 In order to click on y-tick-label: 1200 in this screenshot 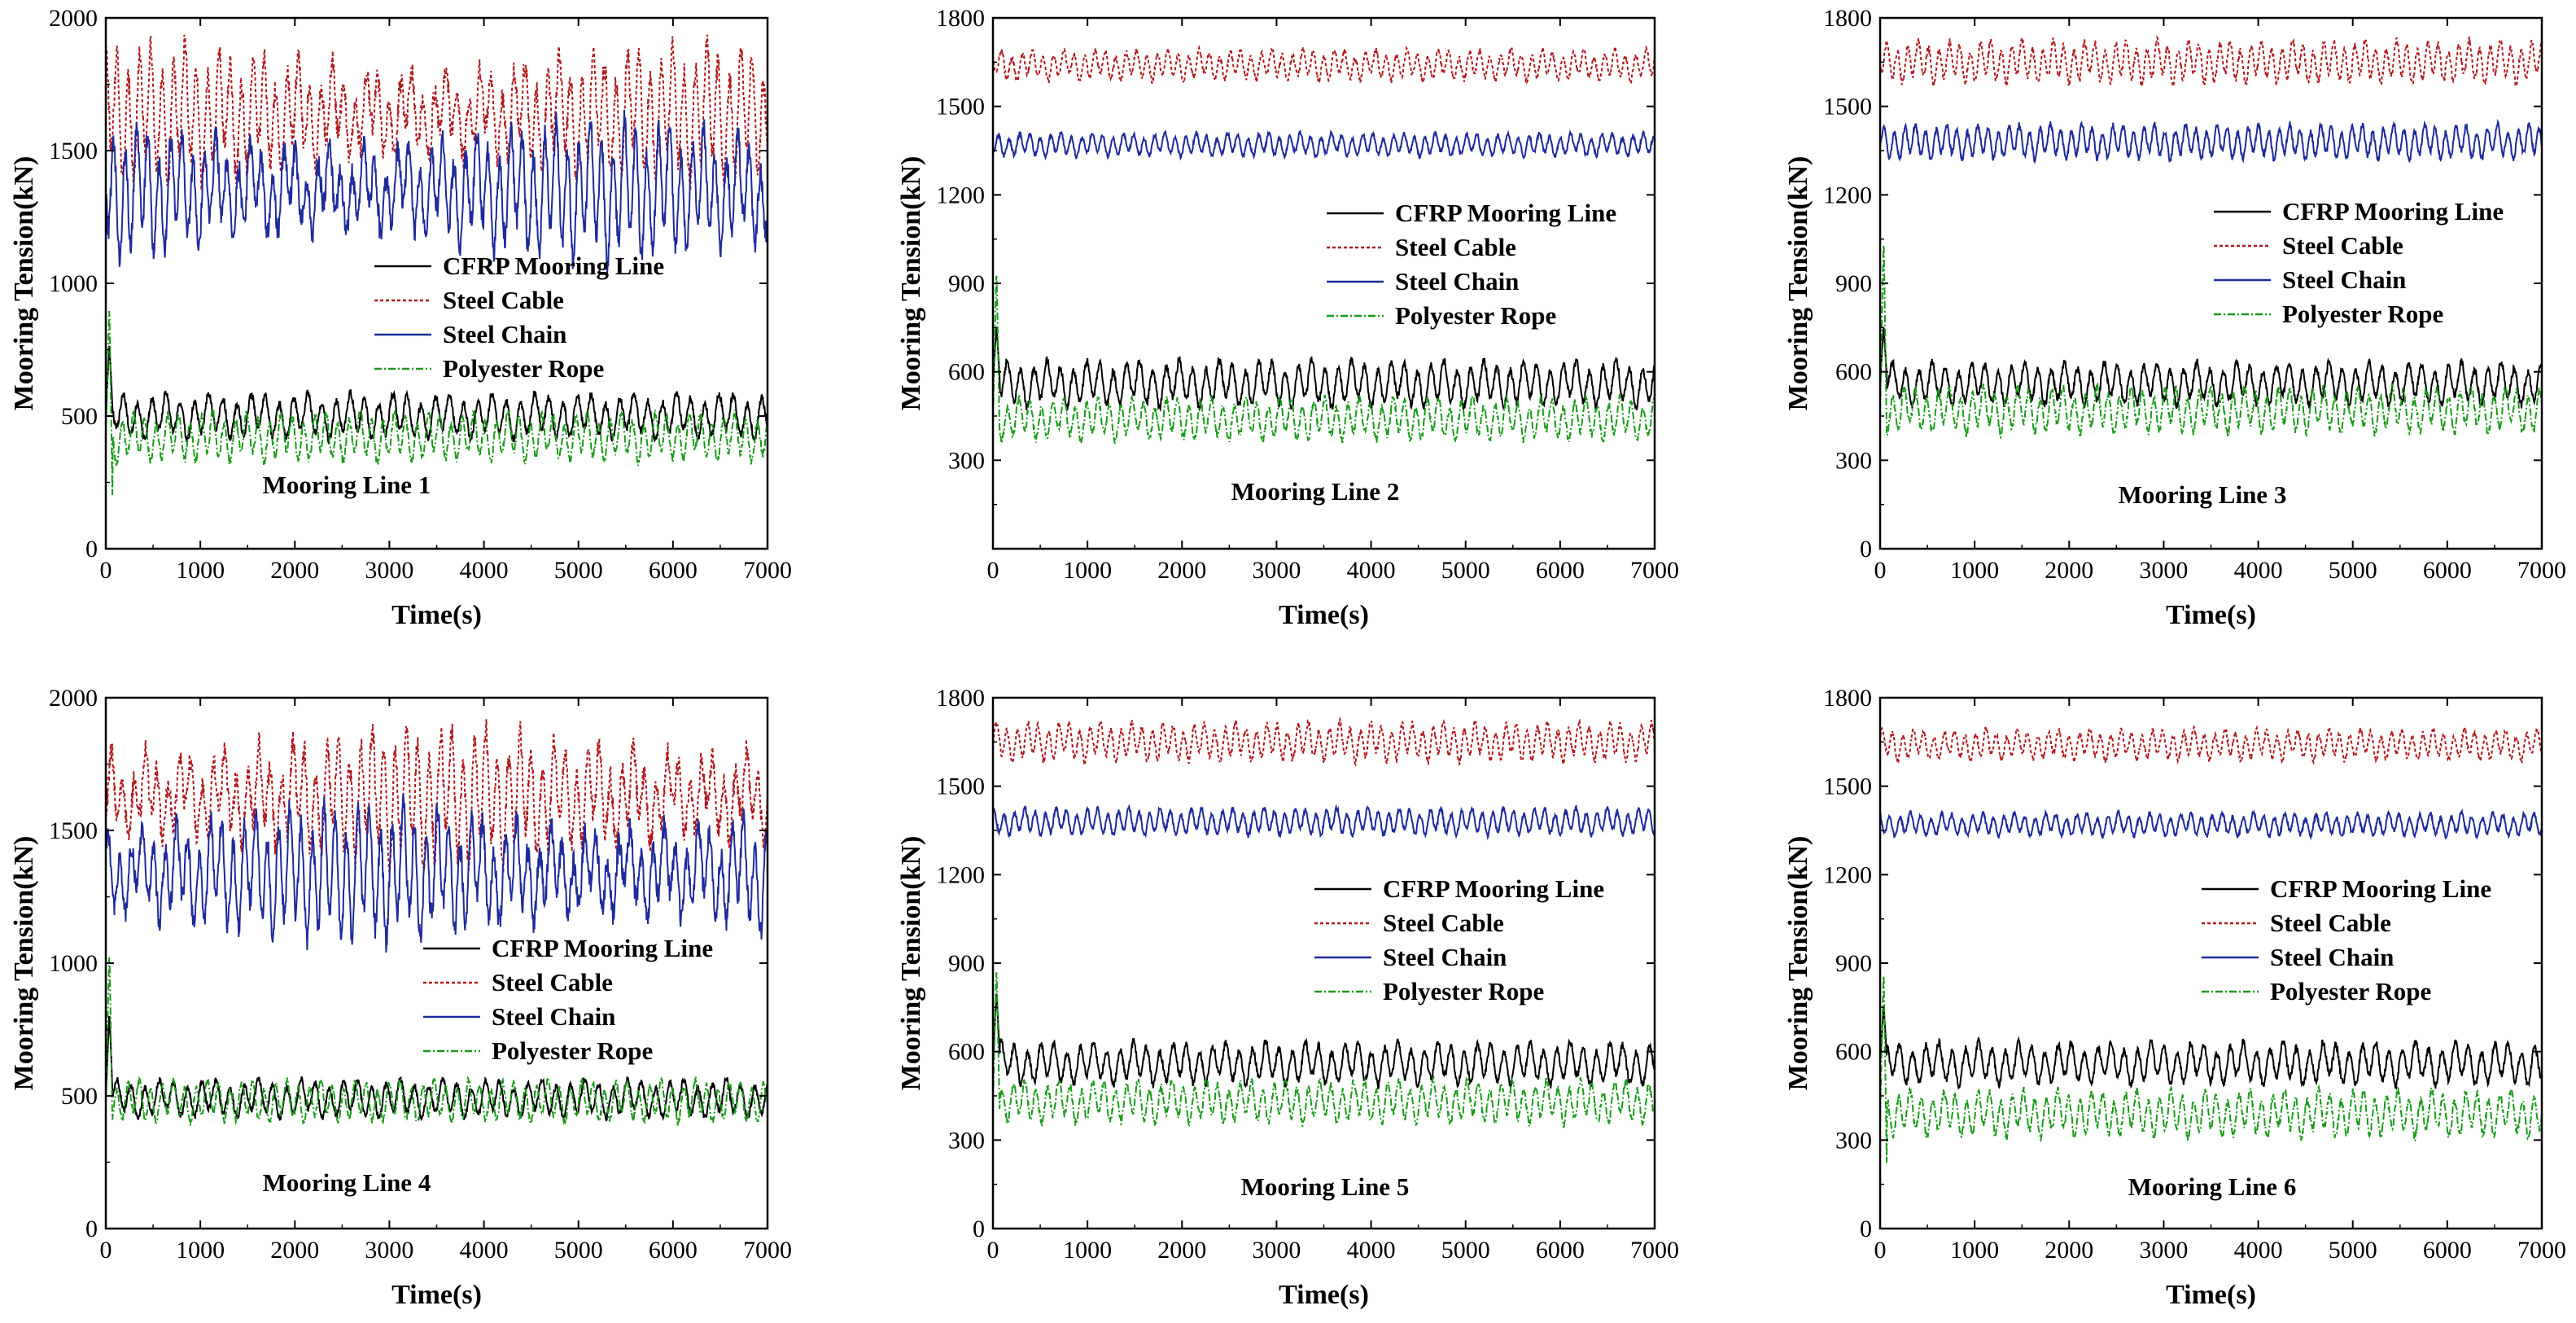, I will do `click(960, 195)`.